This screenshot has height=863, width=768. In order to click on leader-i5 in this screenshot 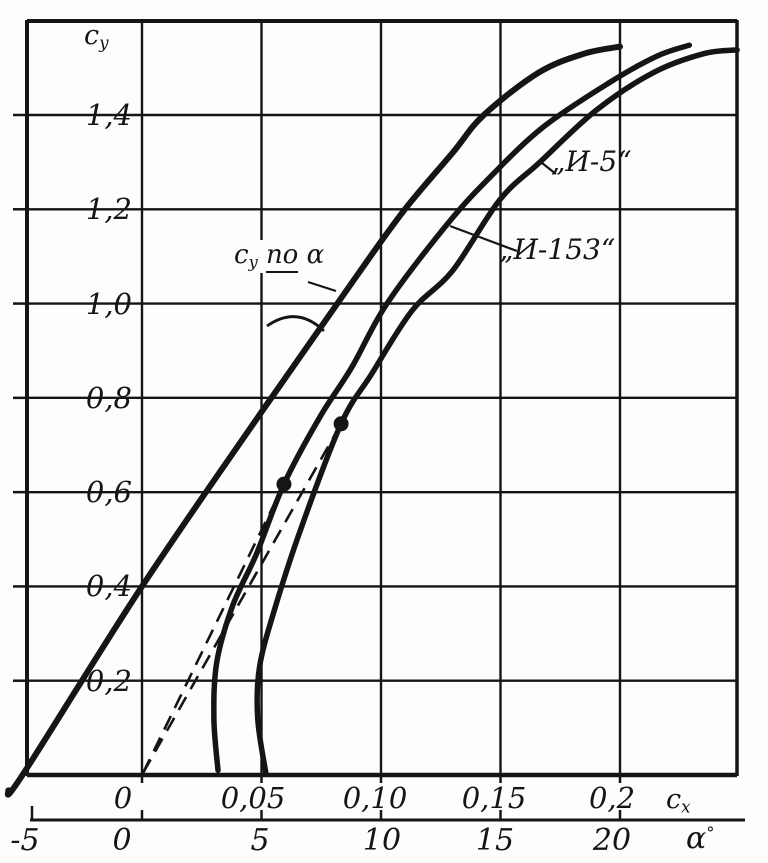, I will do `click(549, 168)`.